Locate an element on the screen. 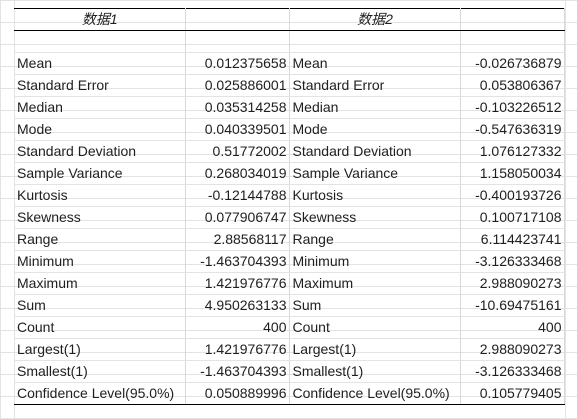 The width and height of the screenshot is (577, 419). stat-value-cell: -0.103226512 is located at coordinates (512, 107).